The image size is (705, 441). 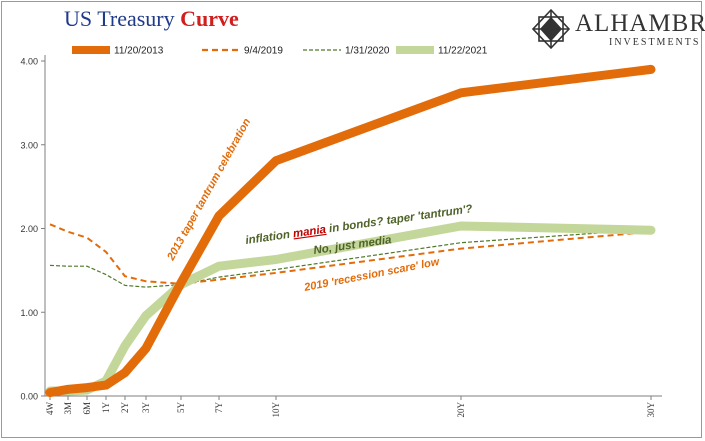 What do you see at coordinates (551, 29) in the screenshot?
I see `geometric-star-icon` at bounding box center [551, 29].